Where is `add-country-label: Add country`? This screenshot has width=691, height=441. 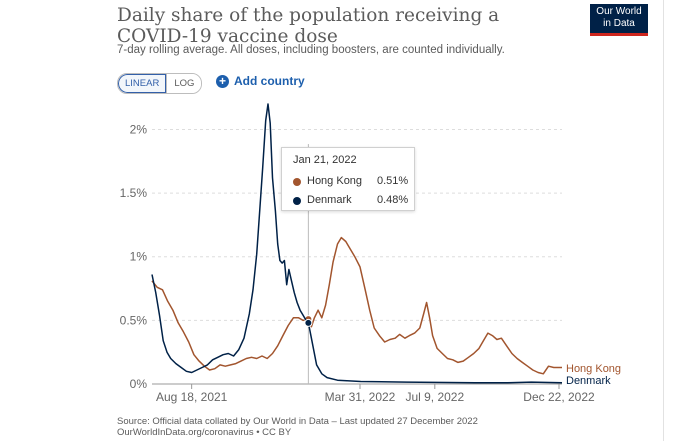 add-country-label: Add country is located at coordinates (269, 81).